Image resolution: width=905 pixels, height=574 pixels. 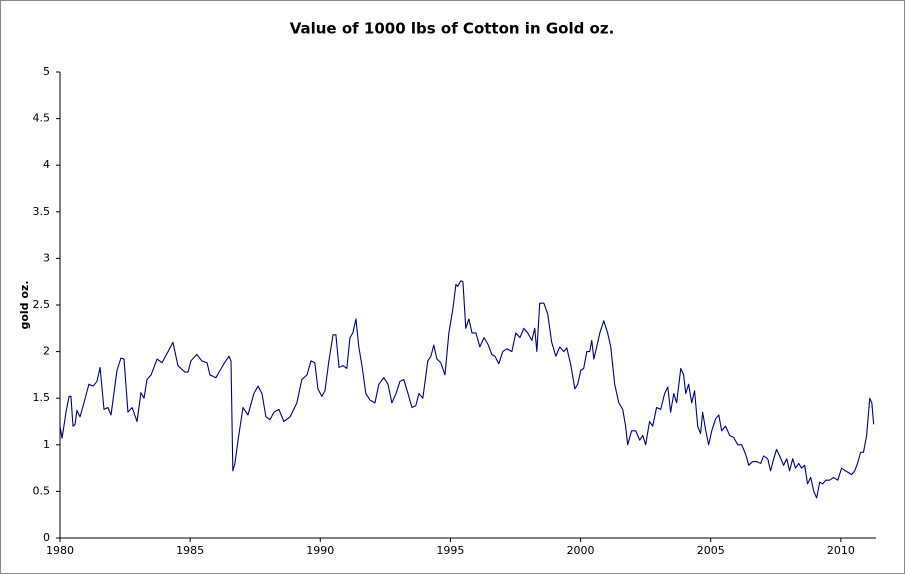 What do you see at coordinates (452, 29) in the screenshot?
I see `chart-title: Value of 1000 lbs of Cotton in Gold oz.` at bounding box center [452, 29].